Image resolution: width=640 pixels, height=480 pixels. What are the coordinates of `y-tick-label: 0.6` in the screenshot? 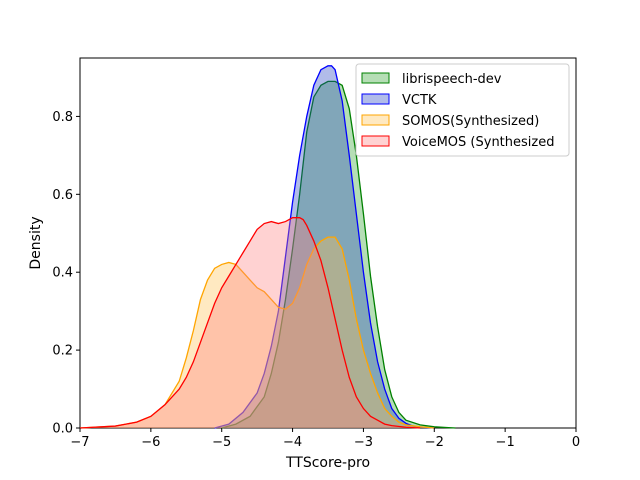 It's located at (62, 195).